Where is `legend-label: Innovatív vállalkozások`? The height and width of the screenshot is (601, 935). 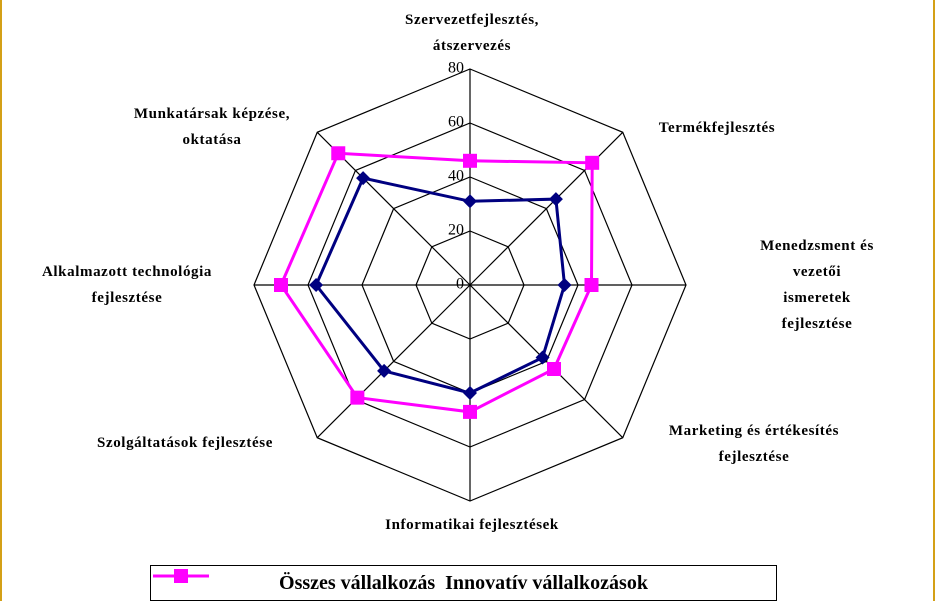 legend-label: Innovatív vállalkozások is located at coordinates (546, 582).